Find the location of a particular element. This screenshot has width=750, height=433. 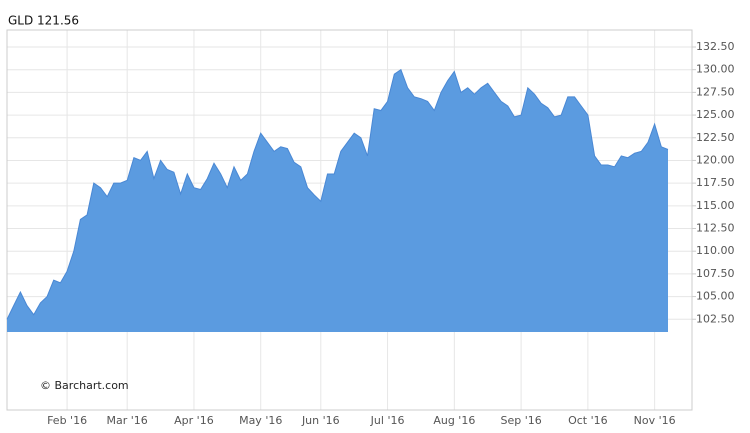

y-tick-label: 125.00 is located at coordinates (715, 114).